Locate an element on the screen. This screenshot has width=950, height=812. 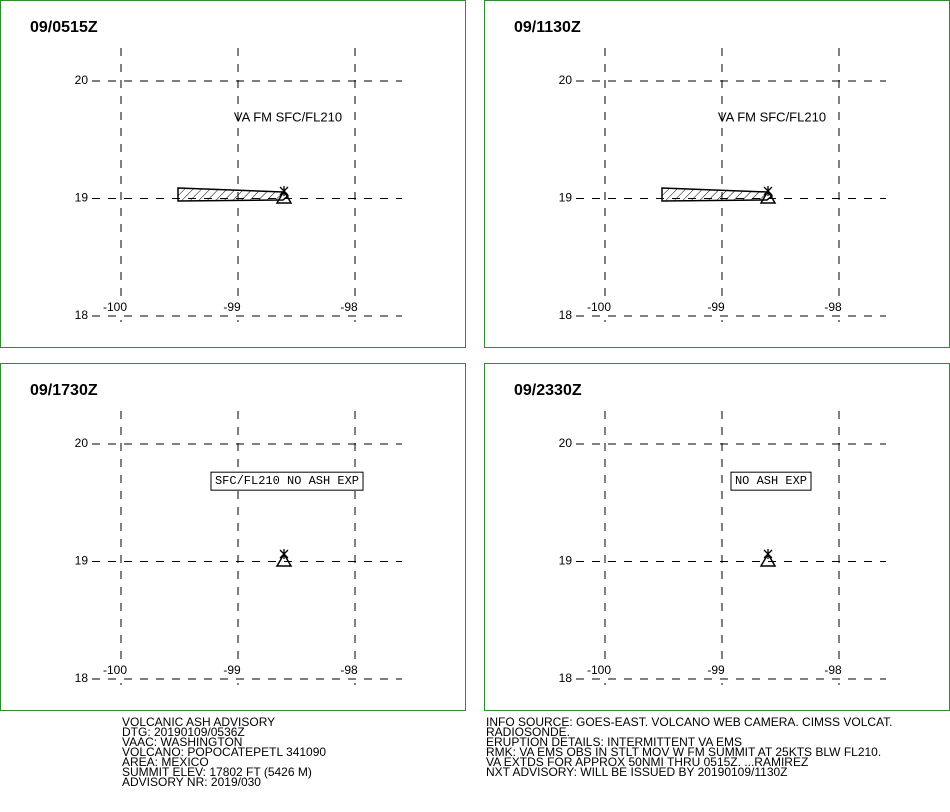
advisory-line: AREA: MEXICO is located at coordinates (165, 762).